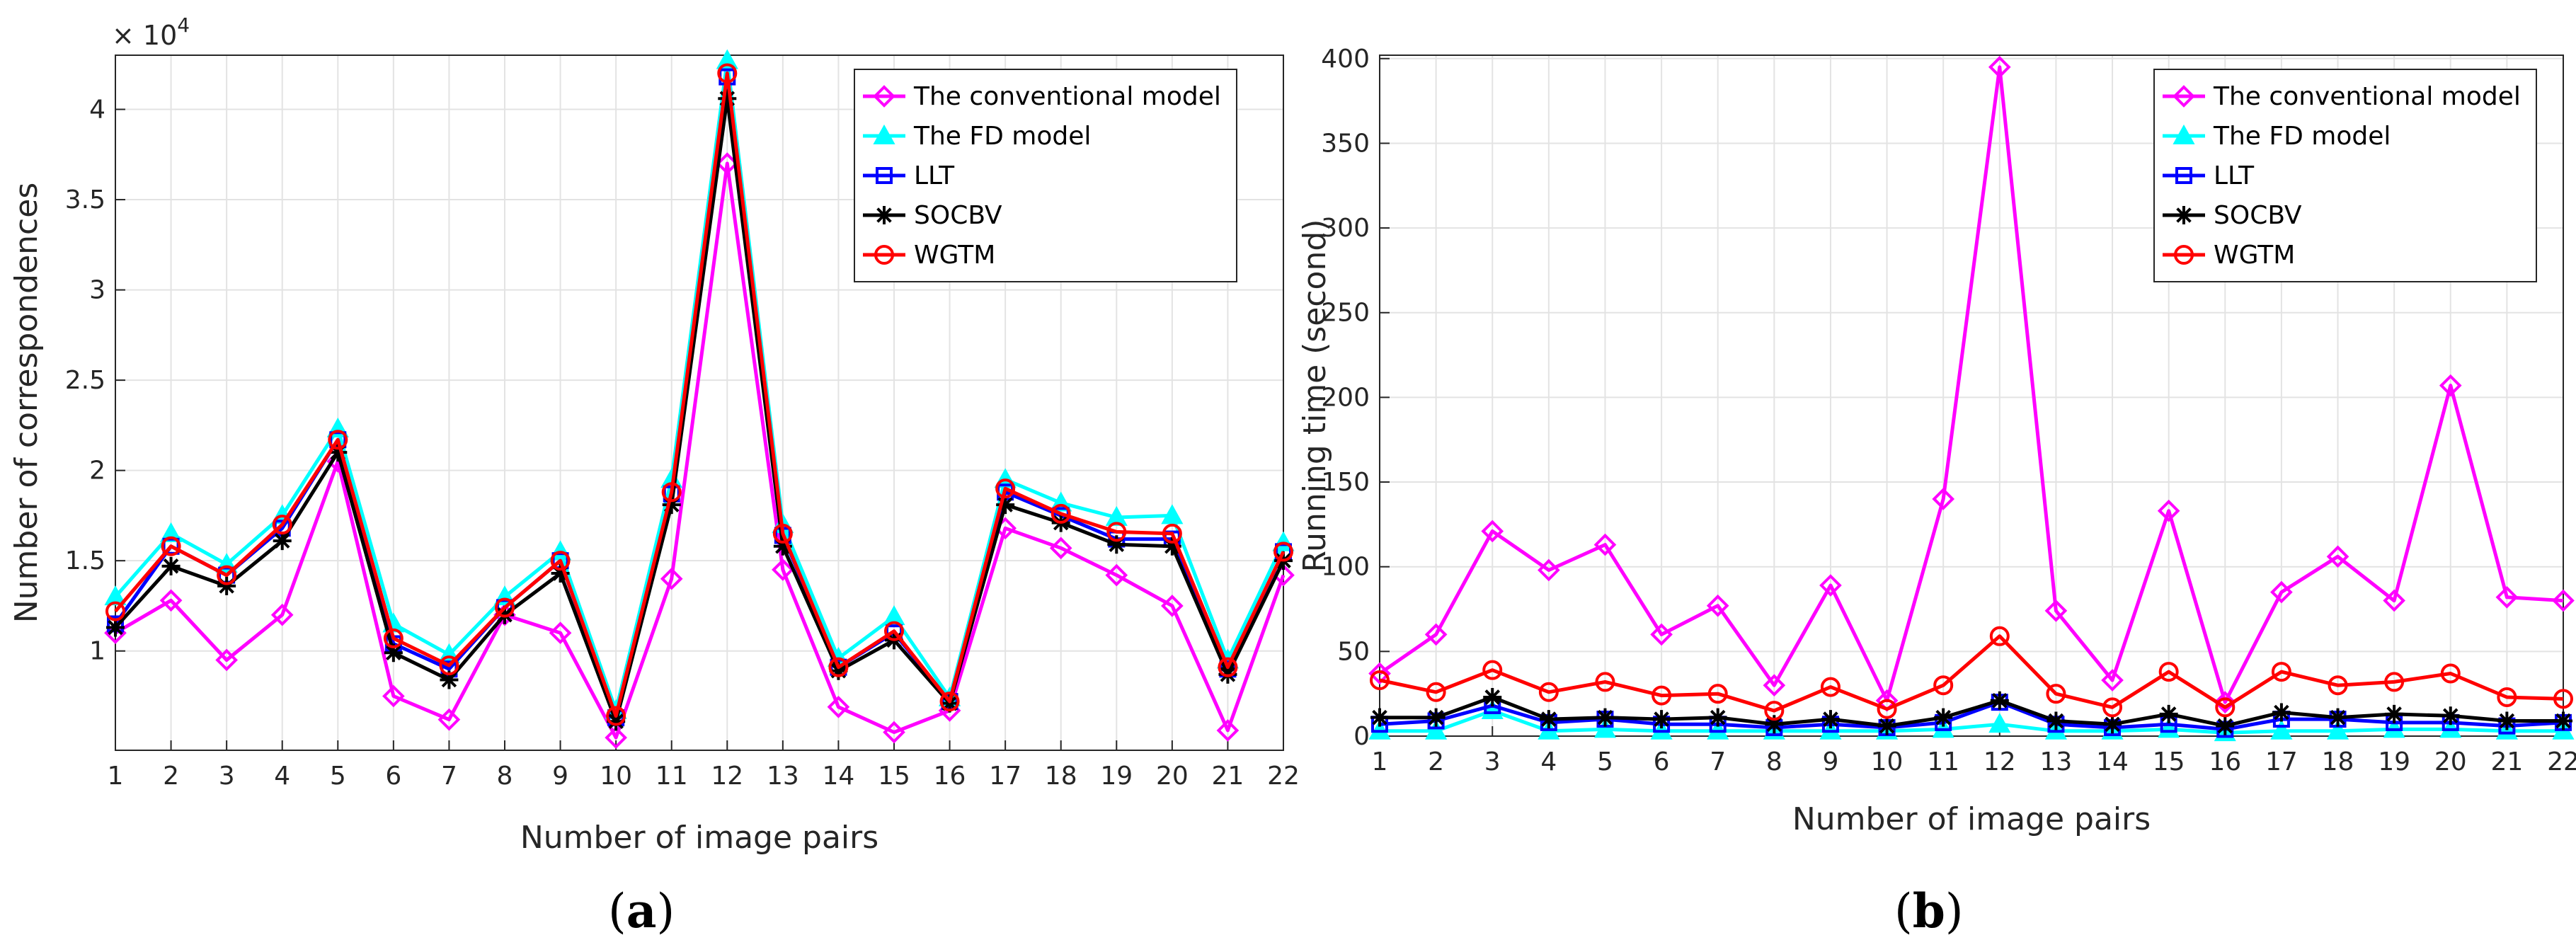 The width and height of the screenshot is (2576, 952). What do you see at coordinates (1971, 819) in the screenshot?
I see `panel-b-x-axis-label: Number of image pairs` at bounding box center [1971, 819].